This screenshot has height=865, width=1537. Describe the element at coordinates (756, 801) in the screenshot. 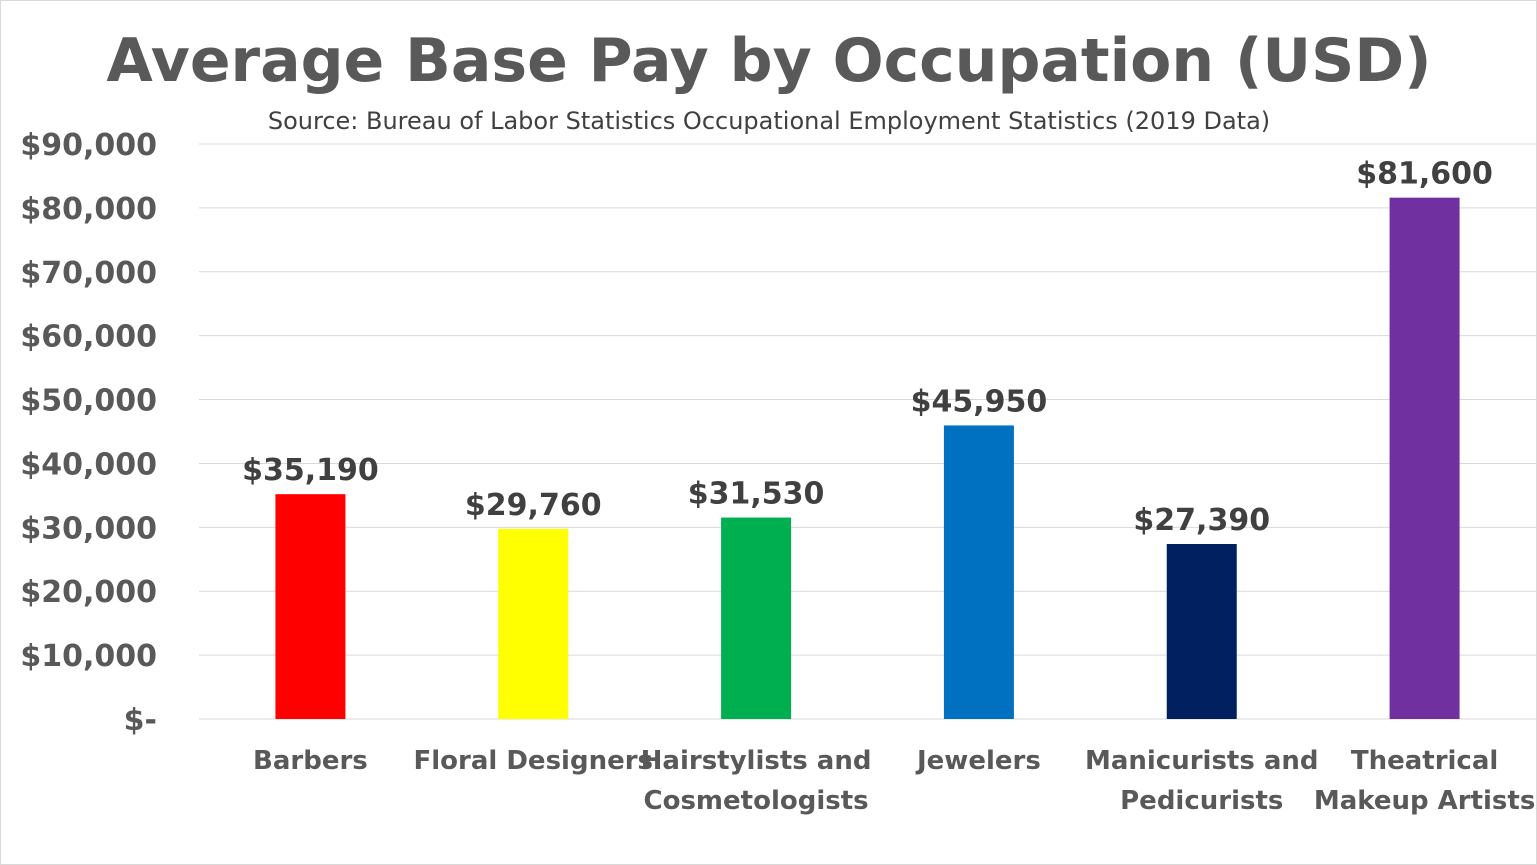

I see `category-label: Cosmetologists` at that location.